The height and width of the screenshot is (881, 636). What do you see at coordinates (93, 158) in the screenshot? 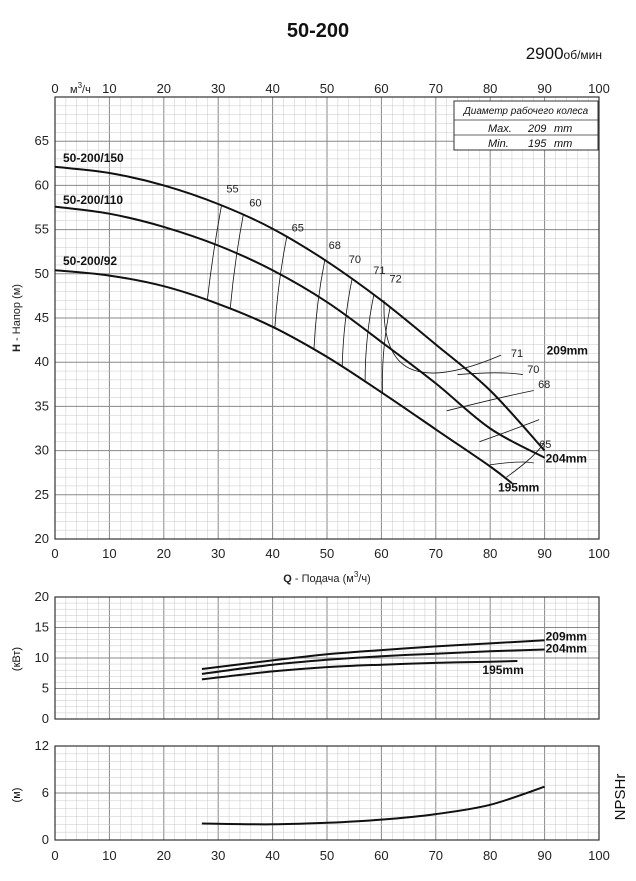
I see `curve-model-label: 50-200/150` at bounding box center [93, 158].